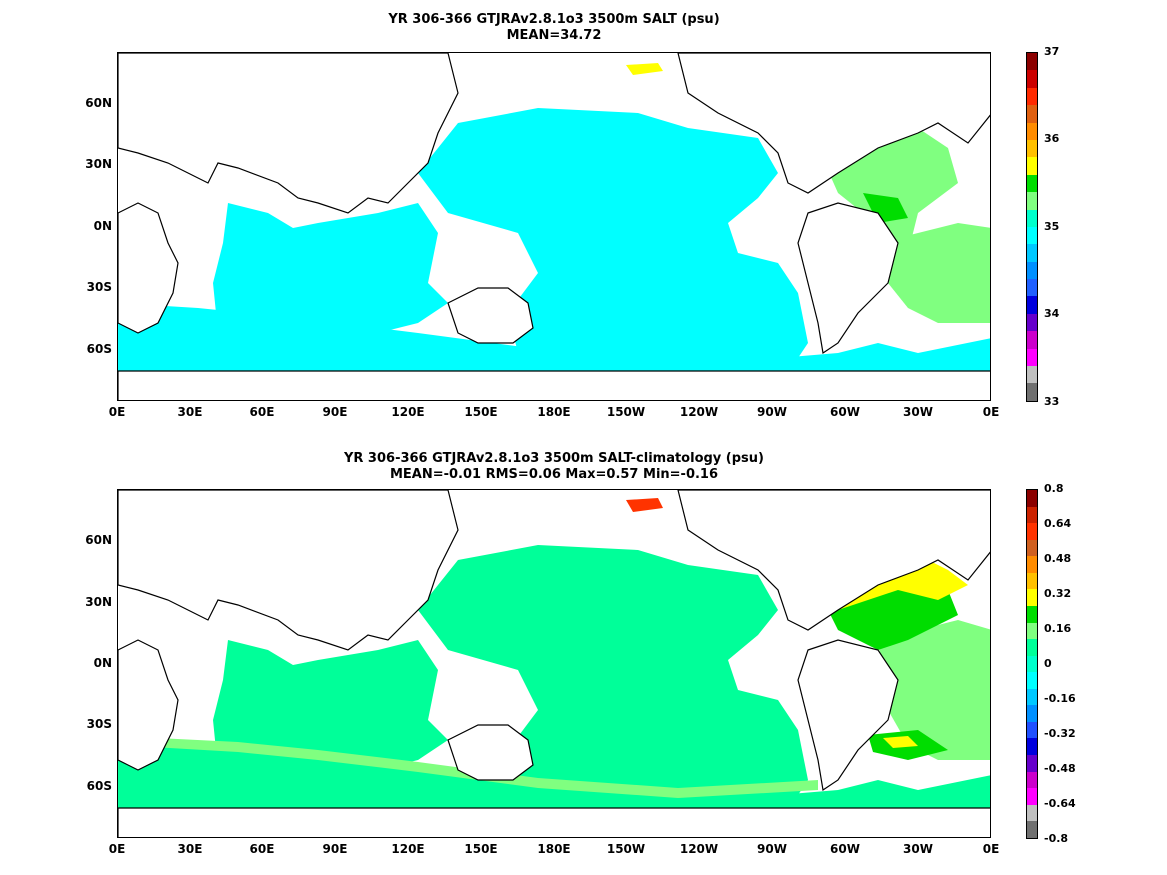 The height and width of the screenshot is (875, 1167). I want to click on title-line-2: MEAN=34.72, so click(554, 35).